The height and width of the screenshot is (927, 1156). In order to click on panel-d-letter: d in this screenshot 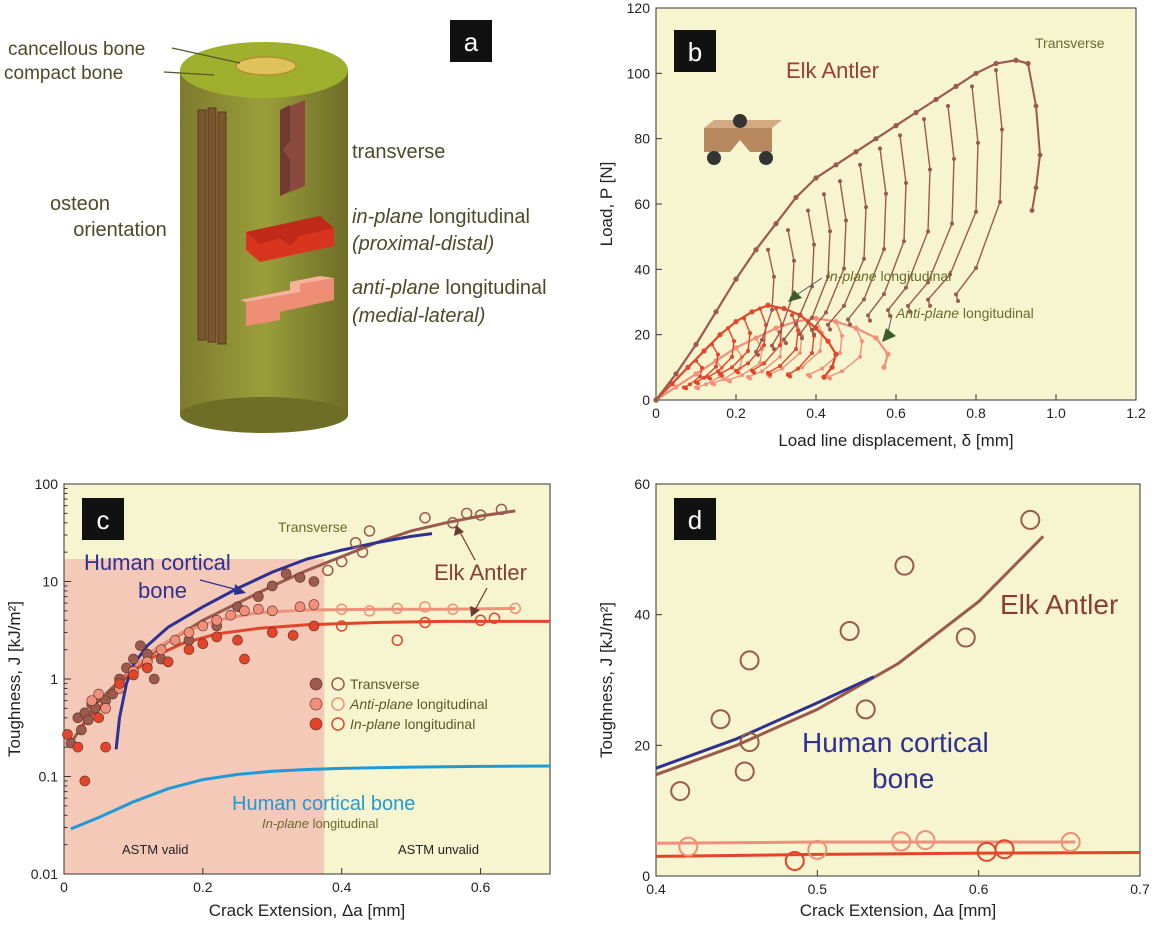, I will do `click(695, 520)`.